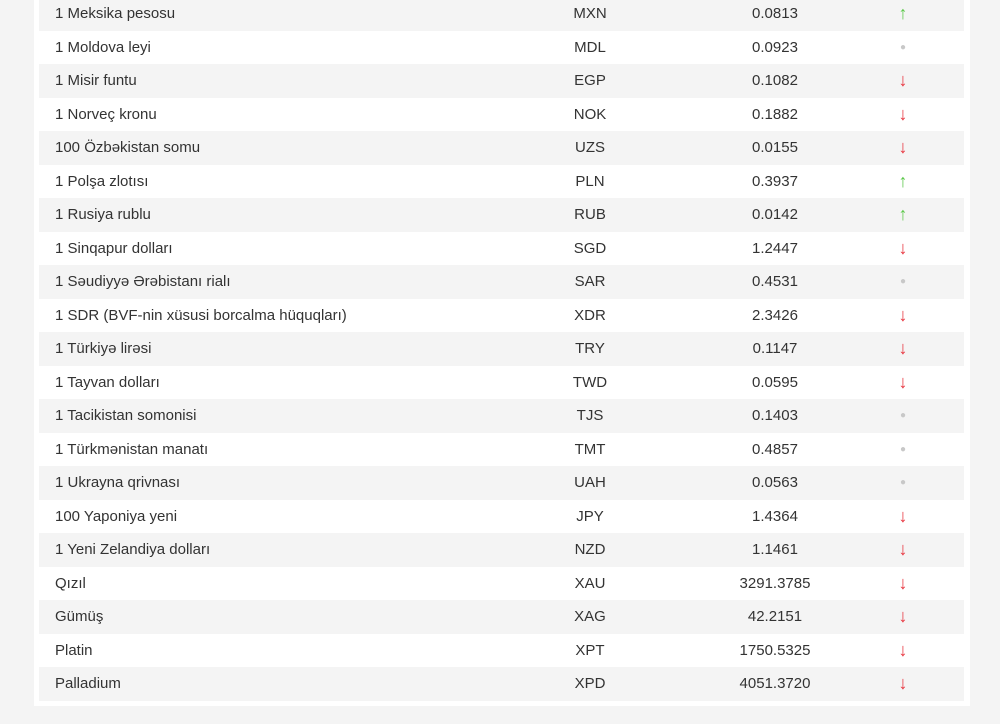 The height and width of the screenshot is (724, 1000). I want to click on table-row: 1 Tayvan dolları TWD 0.0595 ↓, so click(501, 383).